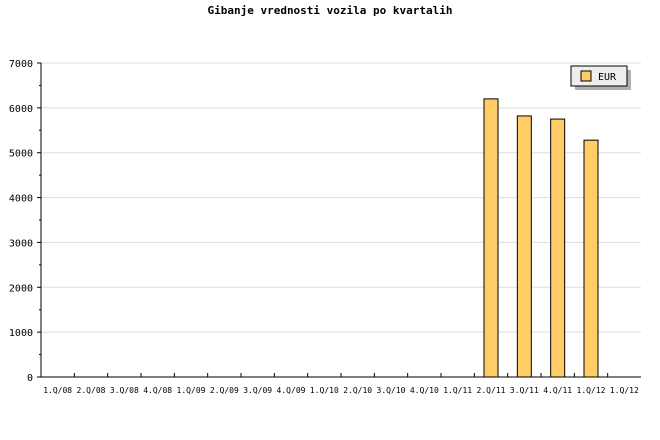 Image resolution: width=660 pixels, height=440 pixels. What do you see at coordinates (586, 76) in the screenshot?
I see `legend-swatch` at bounding box center [586, 76].